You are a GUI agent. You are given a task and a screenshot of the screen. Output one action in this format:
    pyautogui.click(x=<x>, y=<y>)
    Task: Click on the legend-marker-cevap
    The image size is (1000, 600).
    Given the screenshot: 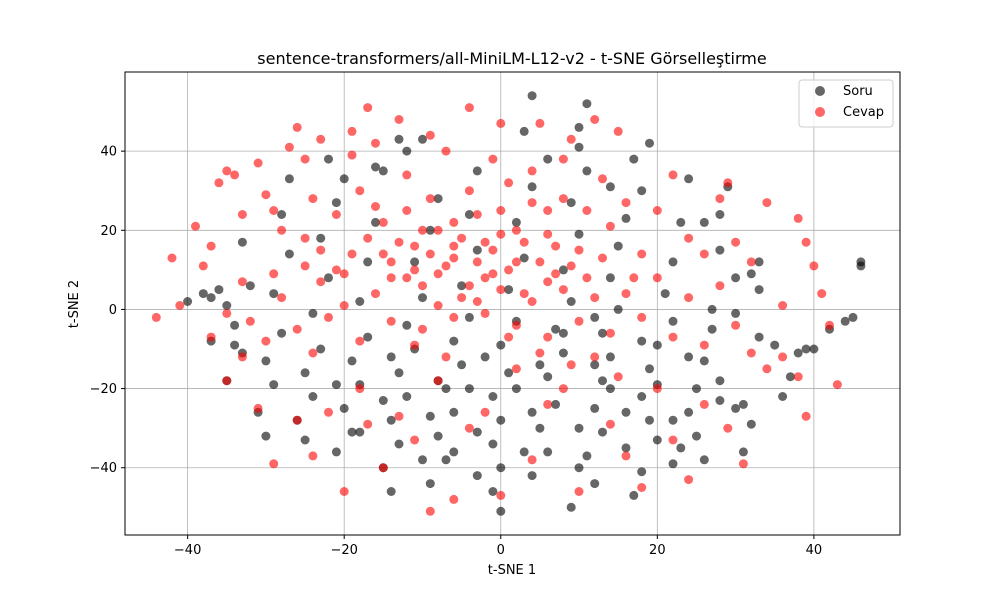 What is the action you would take?
    pyautogui.click(x=820, y=112)
    